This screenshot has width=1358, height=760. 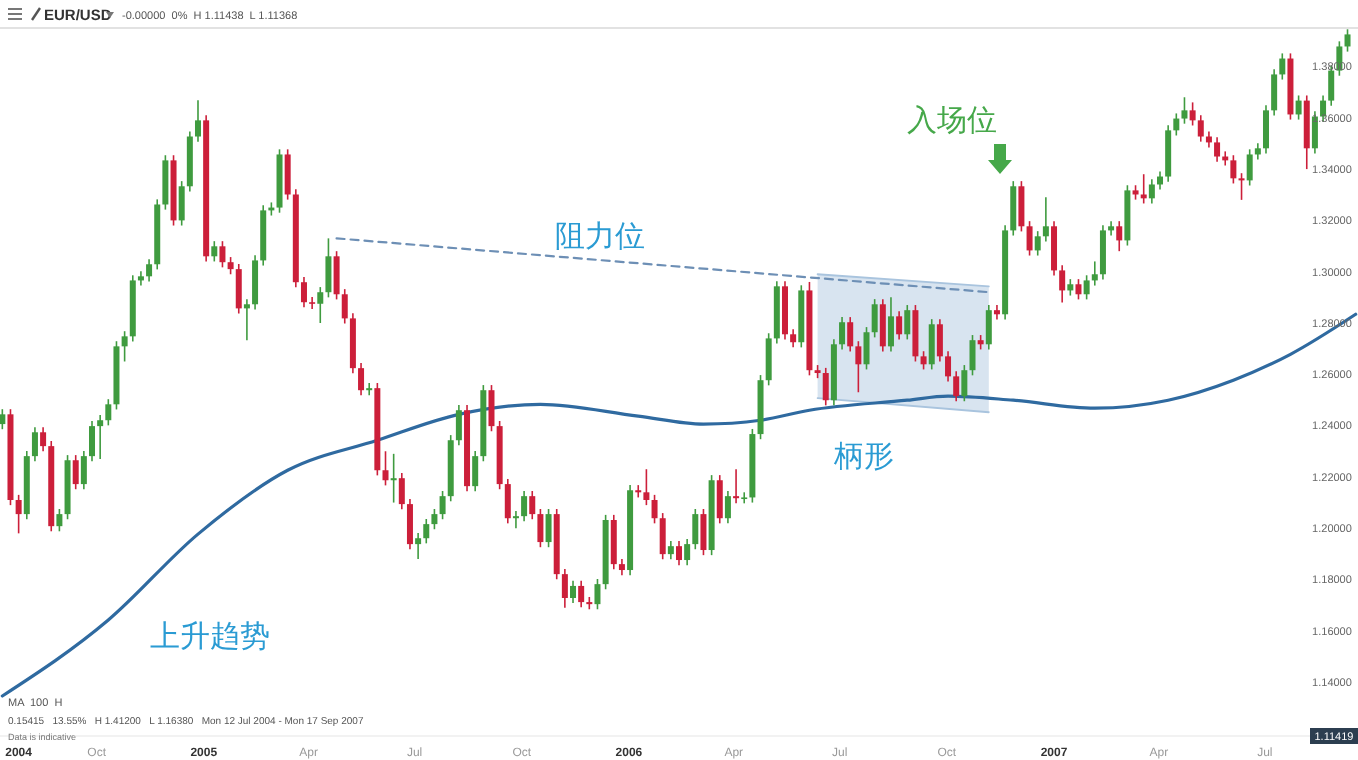 I want to click on annotation: 阻力位, so click(x=600, y=237).